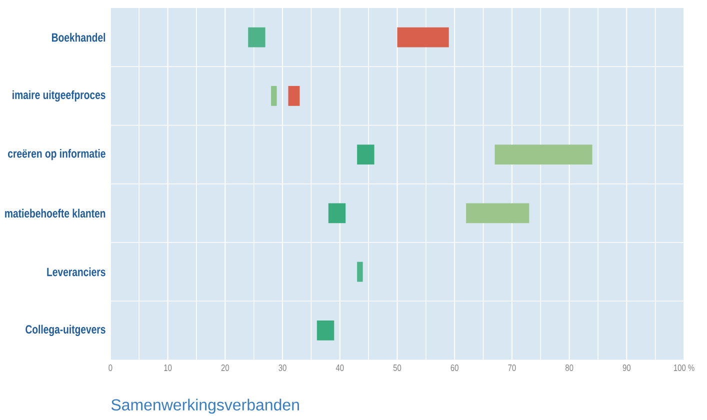  I want to click on y-tick-label: Leveranciers, so click(76, 272).